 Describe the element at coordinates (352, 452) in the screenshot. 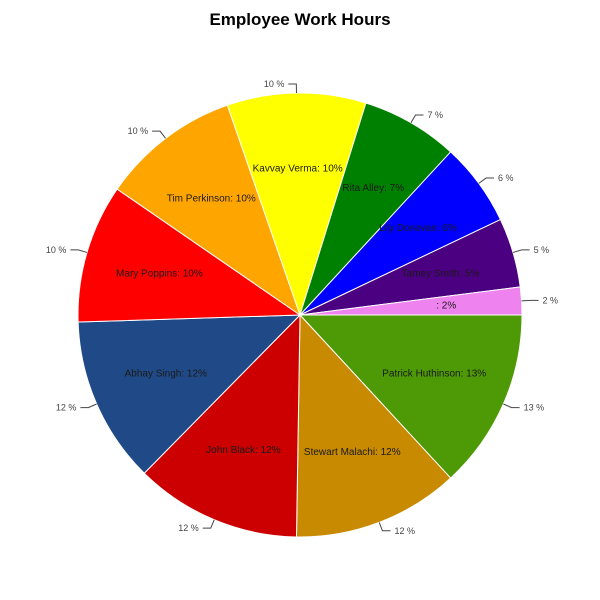

I see `slice-stewart-malachi-label: Stewart Malachi: 12%` at that location.